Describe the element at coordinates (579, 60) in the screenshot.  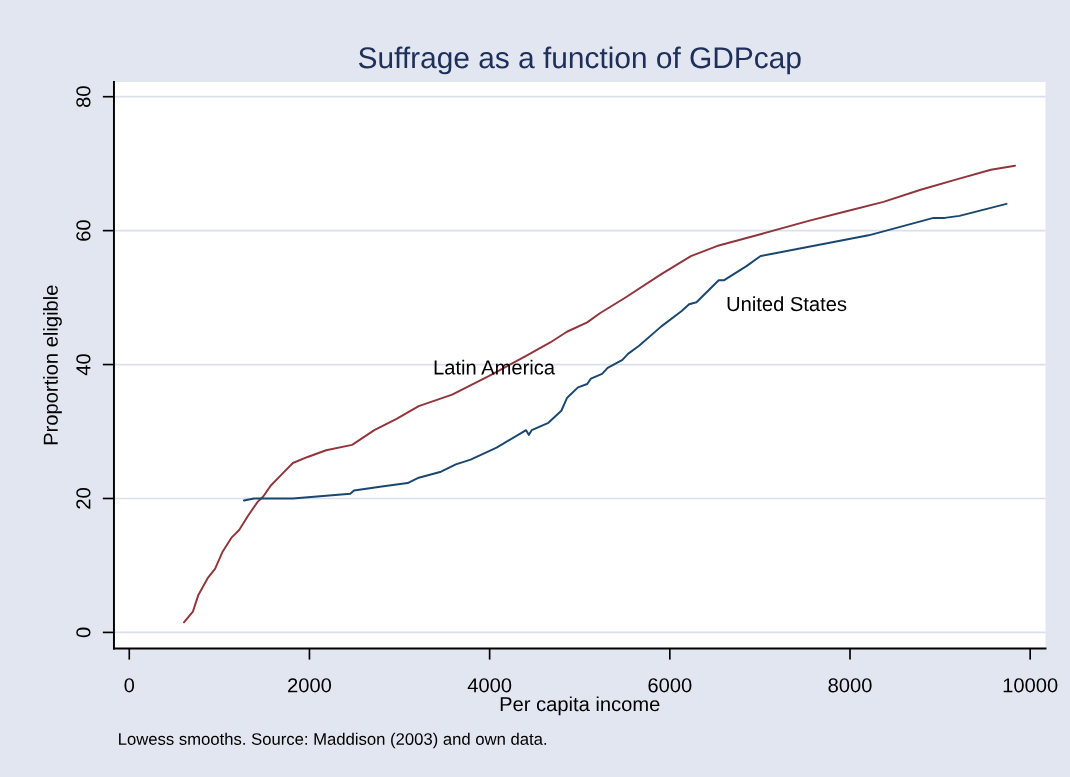
I see `chart-title: Suffrage as a function of GDPcap` at that location.